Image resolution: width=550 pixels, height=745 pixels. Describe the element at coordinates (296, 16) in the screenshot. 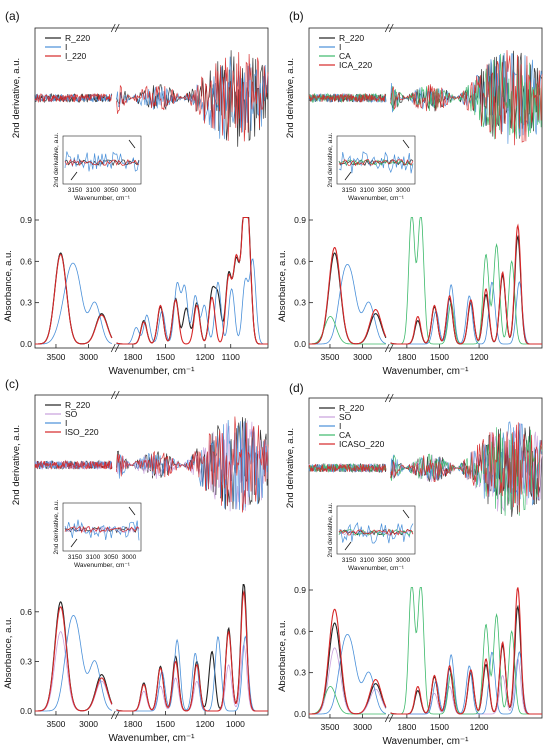

I see `panel-label: (b)` at that location.